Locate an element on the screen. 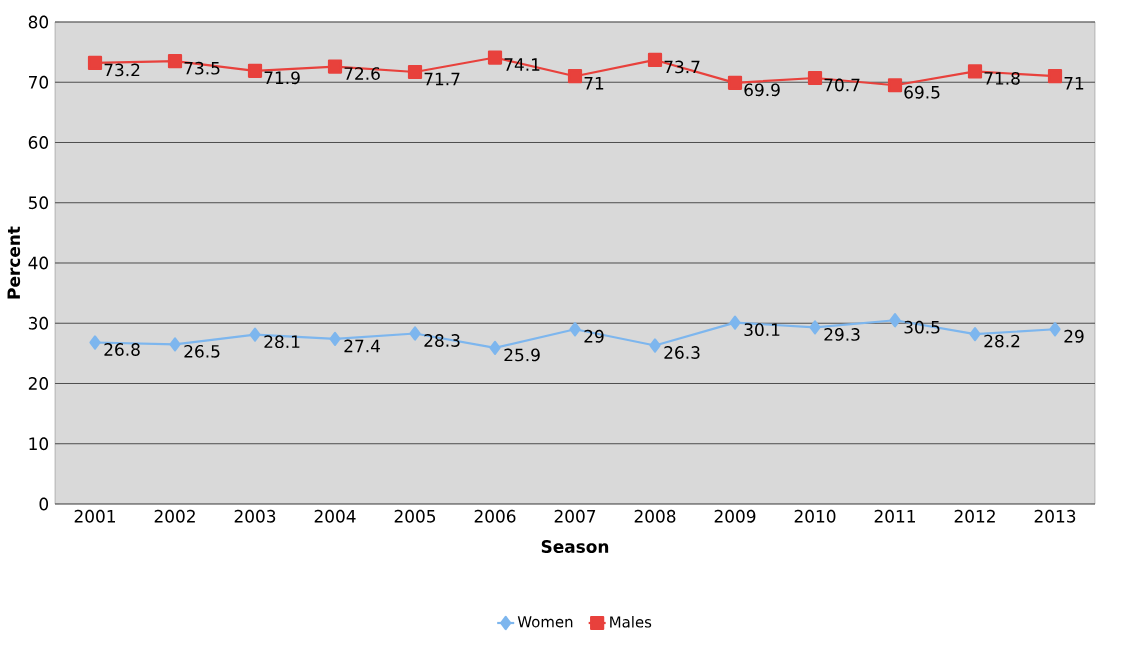  y-tick-label: 10 is located at coordinates (39, 444).